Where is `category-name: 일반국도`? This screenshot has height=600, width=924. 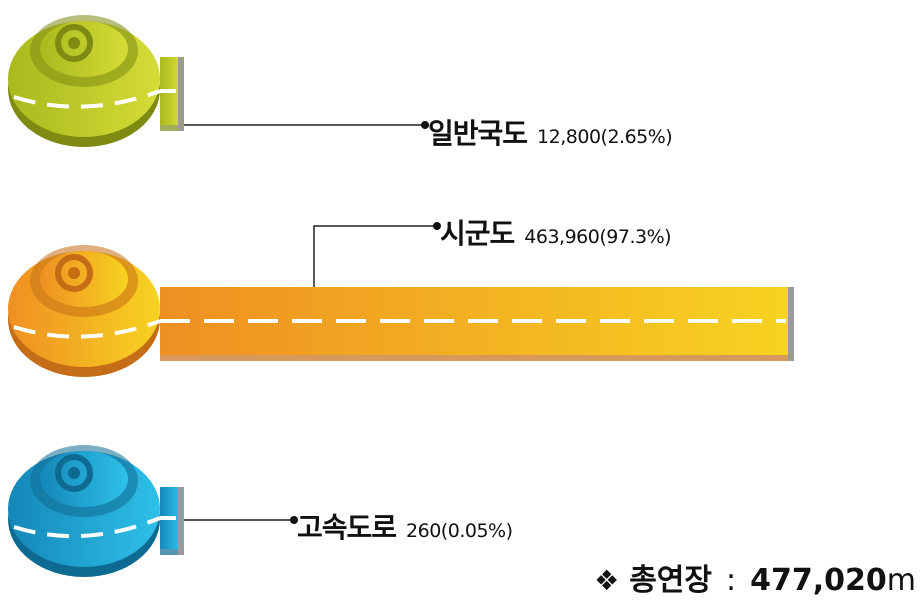 category-name: 일반국도 is located at coordinates (478, 133).